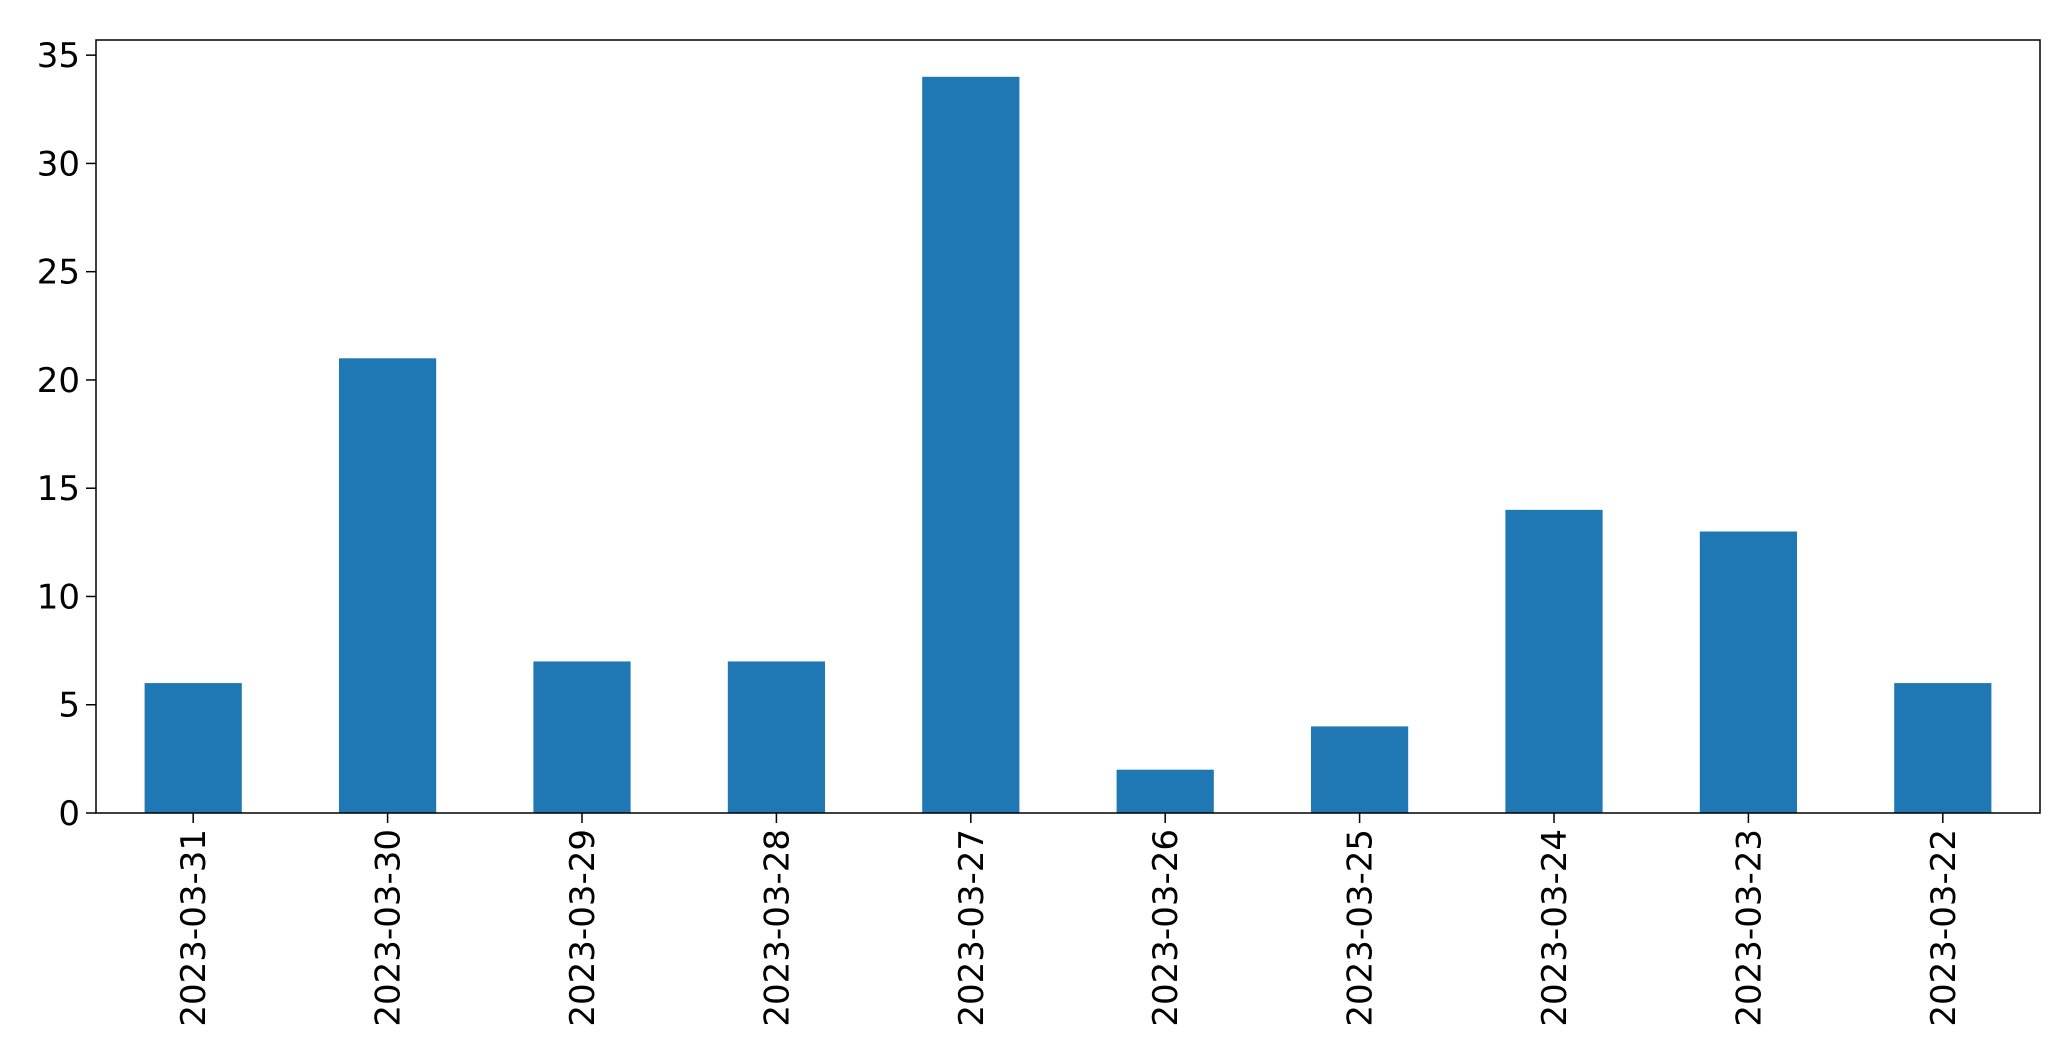 The width and height of the screenshot is (2071, 1061). I want to click on x-tick-label: 2023-03-25, so click(1361, 928).